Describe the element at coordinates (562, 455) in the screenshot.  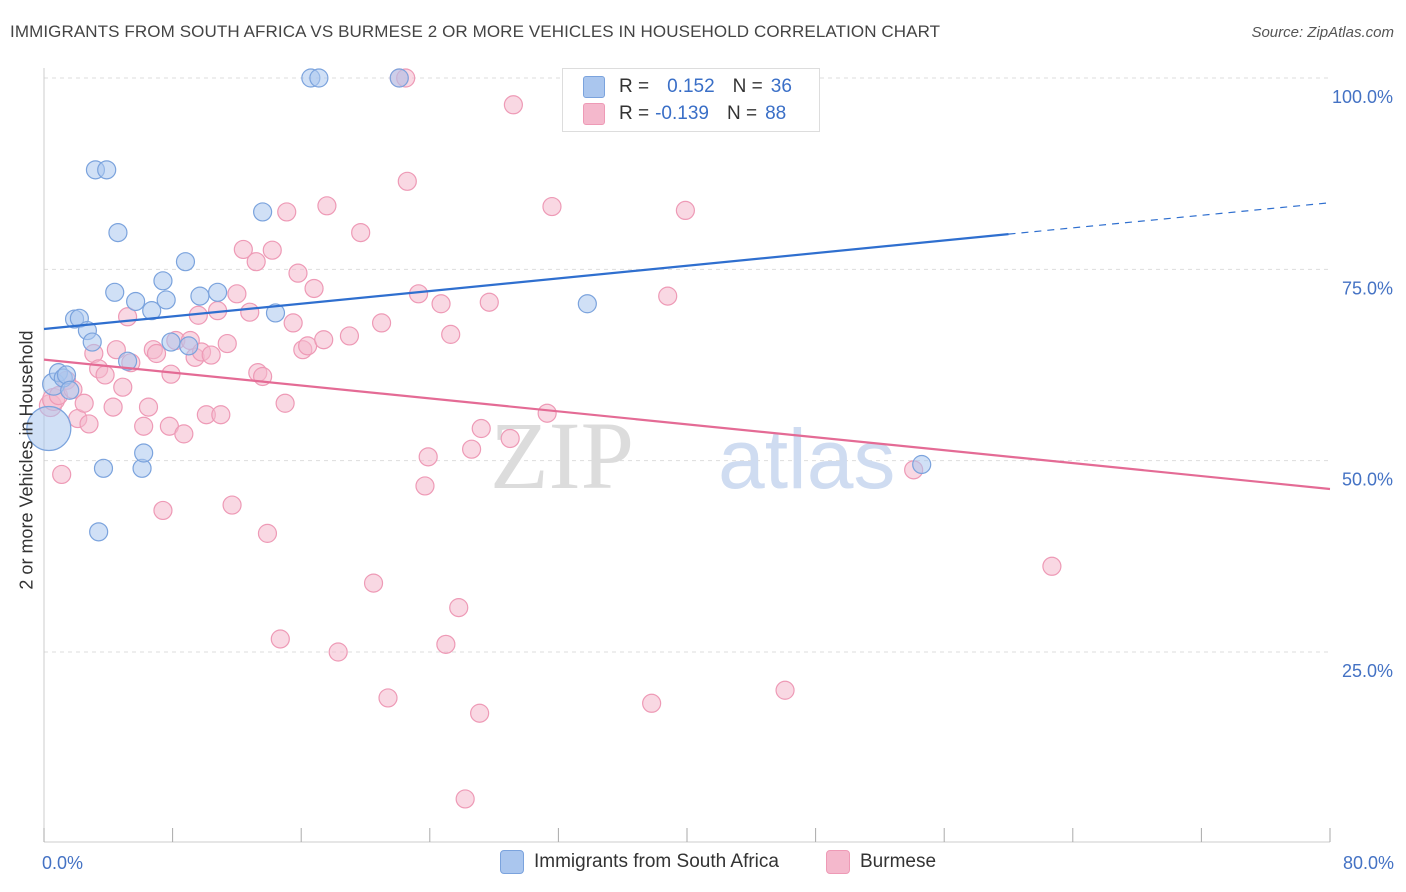
I see `watermark-zip: ZIP` at that location.